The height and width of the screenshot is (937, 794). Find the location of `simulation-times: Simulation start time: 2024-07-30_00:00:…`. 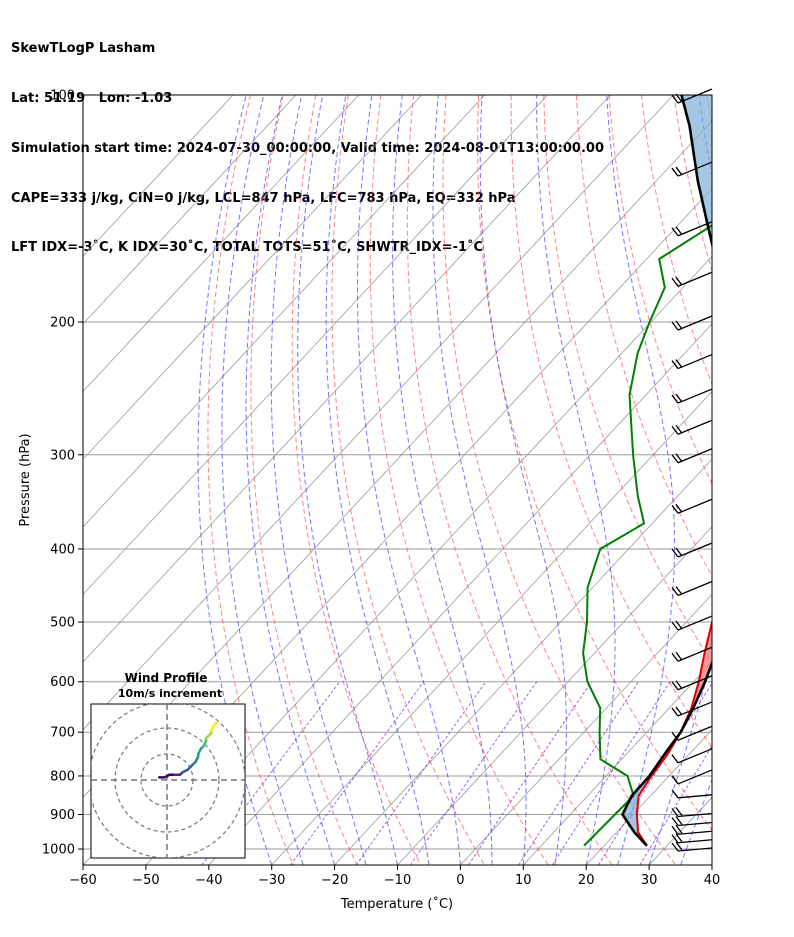

simulation-times: Simulation start time: 2024-07-30_00:00:… is located at coordinates (307, 148).